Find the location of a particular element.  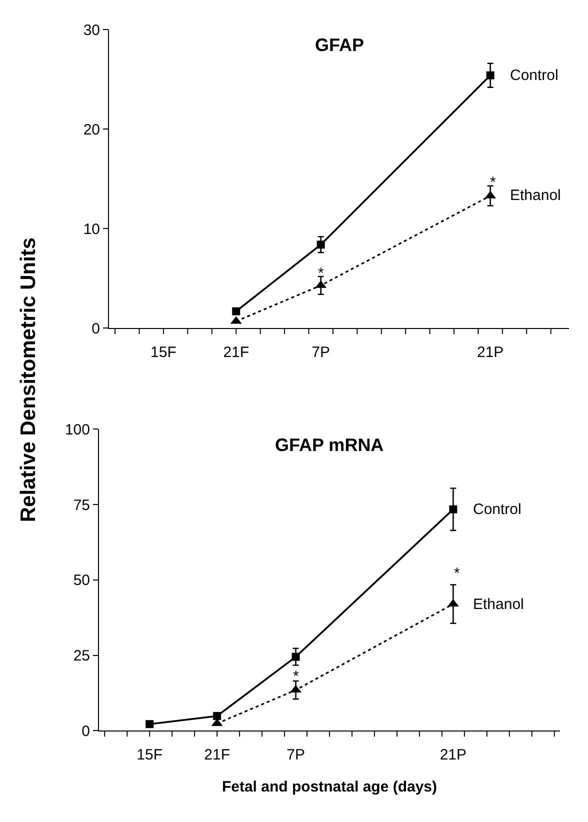

y-tick-label: 50 is located at coordinates (81, 581).